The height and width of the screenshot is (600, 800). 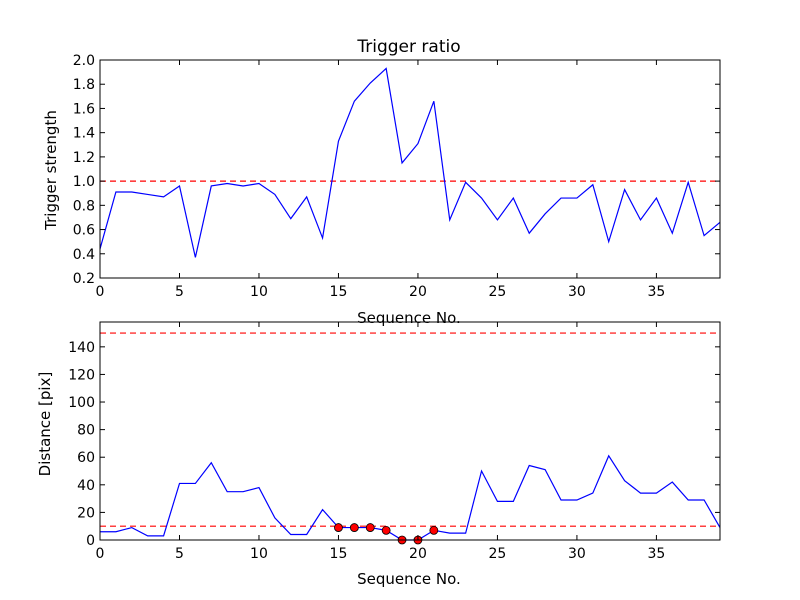 What do you see at coordinates (84, 61) in the screenshot?
I see `y-tick-label: 2.0` at bounding box center [84, 61].